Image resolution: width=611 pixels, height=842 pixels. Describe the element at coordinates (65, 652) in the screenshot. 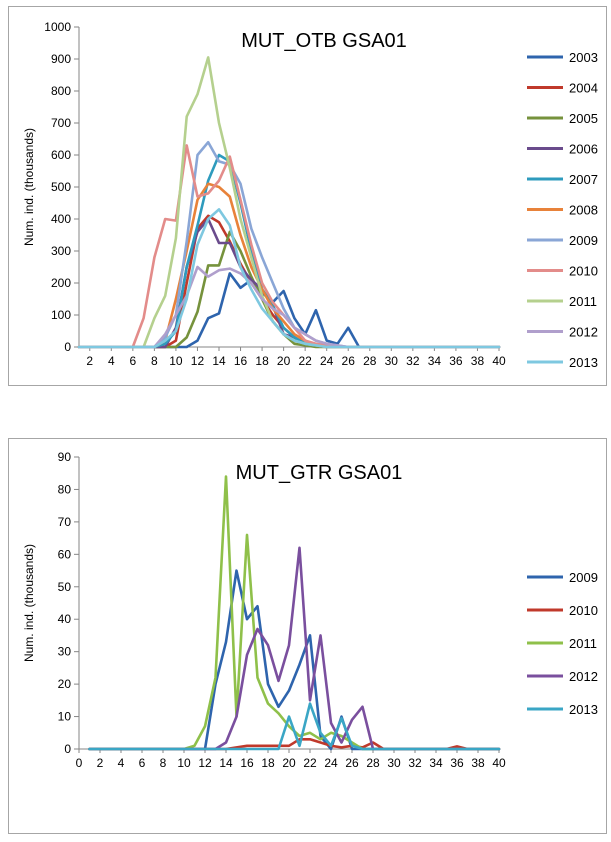

I see `y-tick-label: 30` at that location.